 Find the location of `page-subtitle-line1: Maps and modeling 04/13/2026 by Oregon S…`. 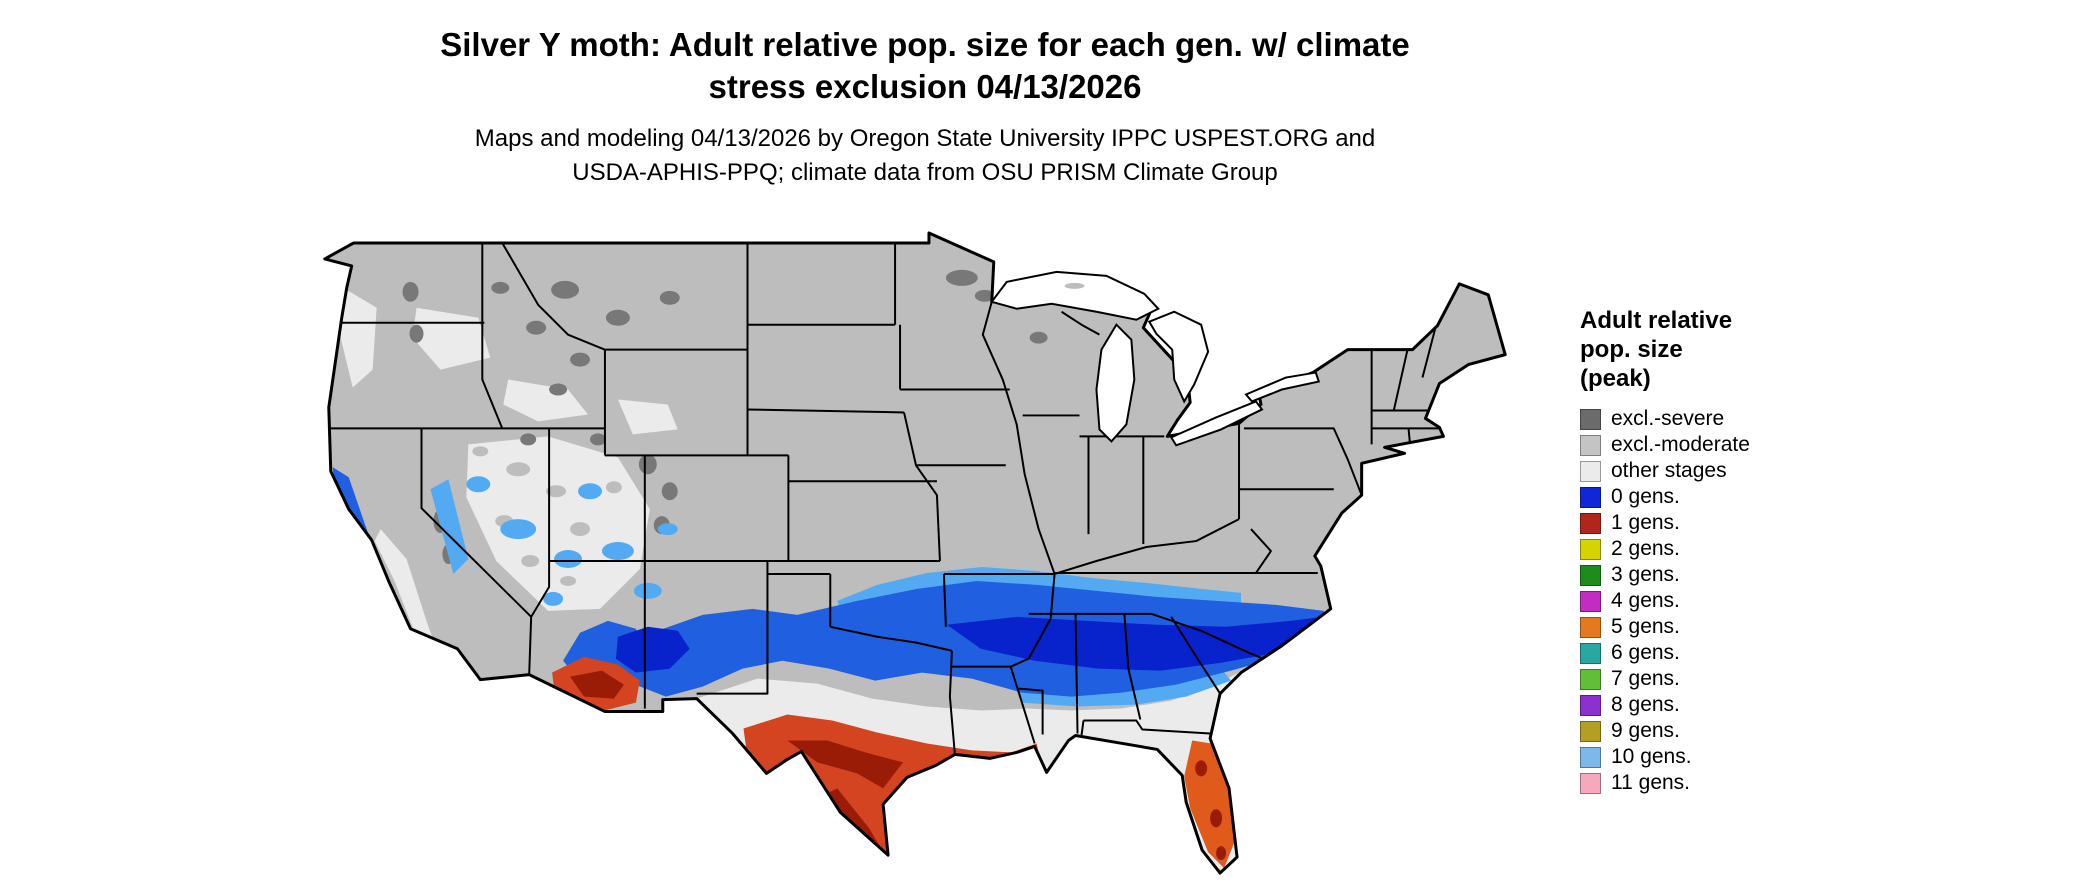

page-subtitle-line1: Maps and modeling 04/13/2026 by Oregon S… is located at coordinates (925, 138).